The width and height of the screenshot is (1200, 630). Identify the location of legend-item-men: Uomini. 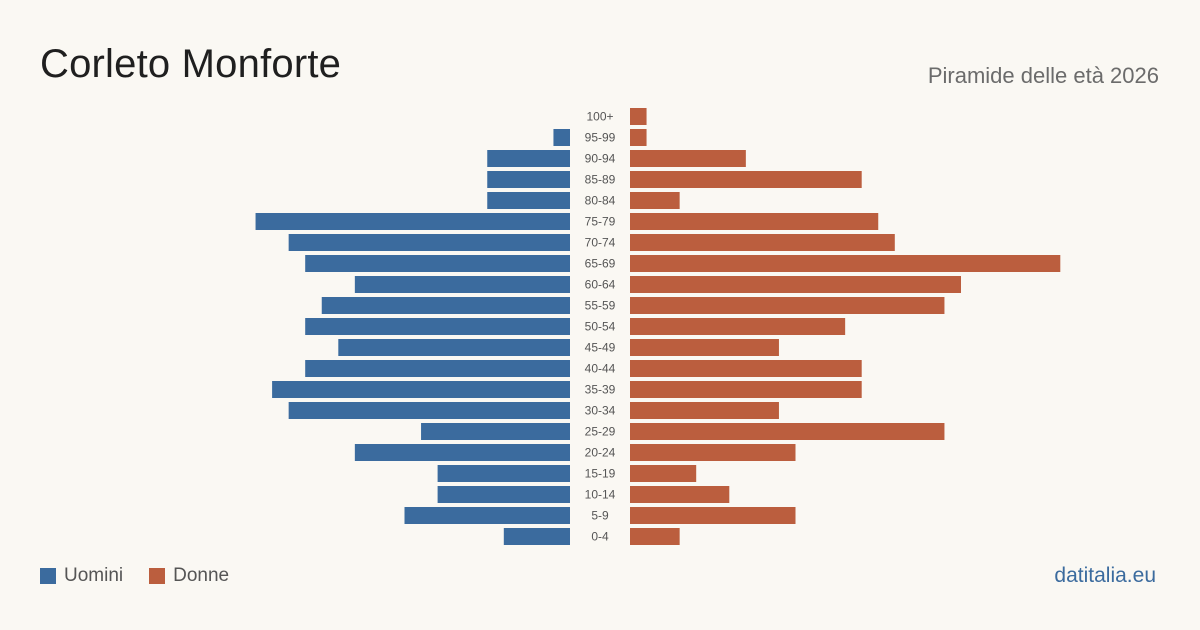
(81, 576).